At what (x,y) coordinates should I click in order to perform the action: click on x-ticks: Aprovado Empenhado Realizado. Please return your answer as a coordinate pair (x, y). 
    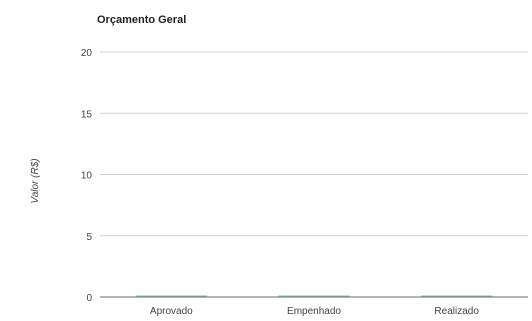
    Looking at the image, I should click on (314, 311).